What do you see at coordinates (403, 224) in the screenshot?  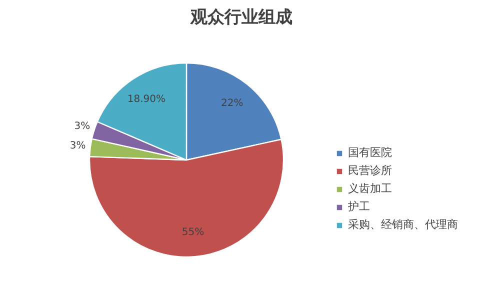 I see `legend-label: 采购、经销商、代理商` at bounding box center [403, 224].